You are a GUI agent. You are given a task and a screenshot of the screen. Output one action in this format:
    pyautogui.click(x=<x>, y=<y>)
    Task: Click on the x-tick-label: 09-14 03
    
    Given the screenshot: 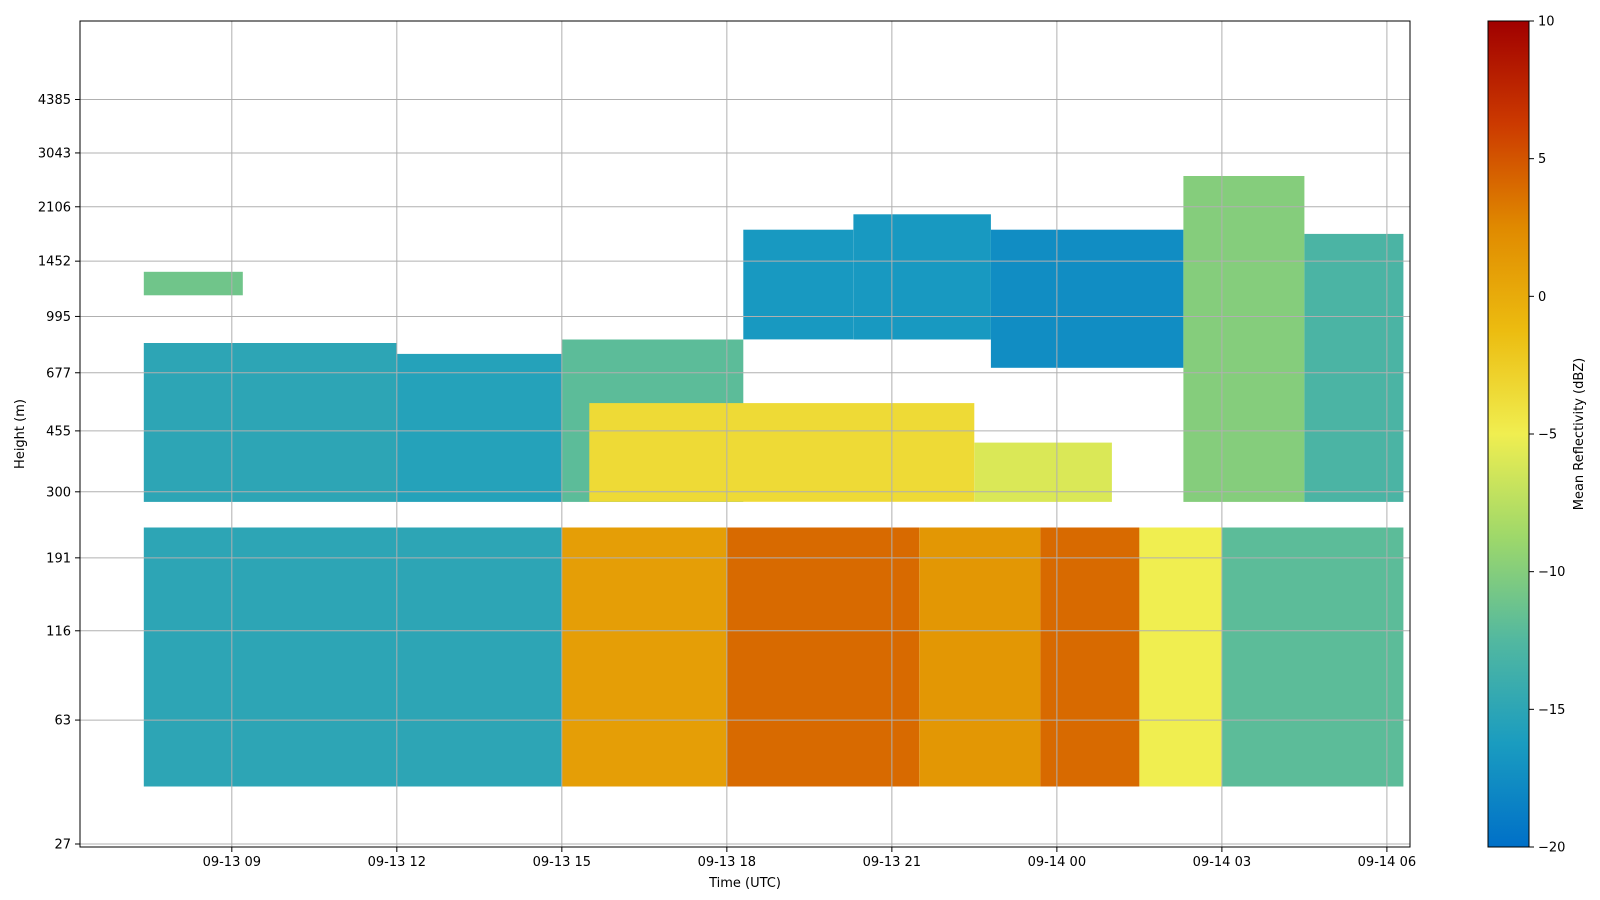 What is the action you would take?
    pyautogui.click(x=1222, y=862)
    